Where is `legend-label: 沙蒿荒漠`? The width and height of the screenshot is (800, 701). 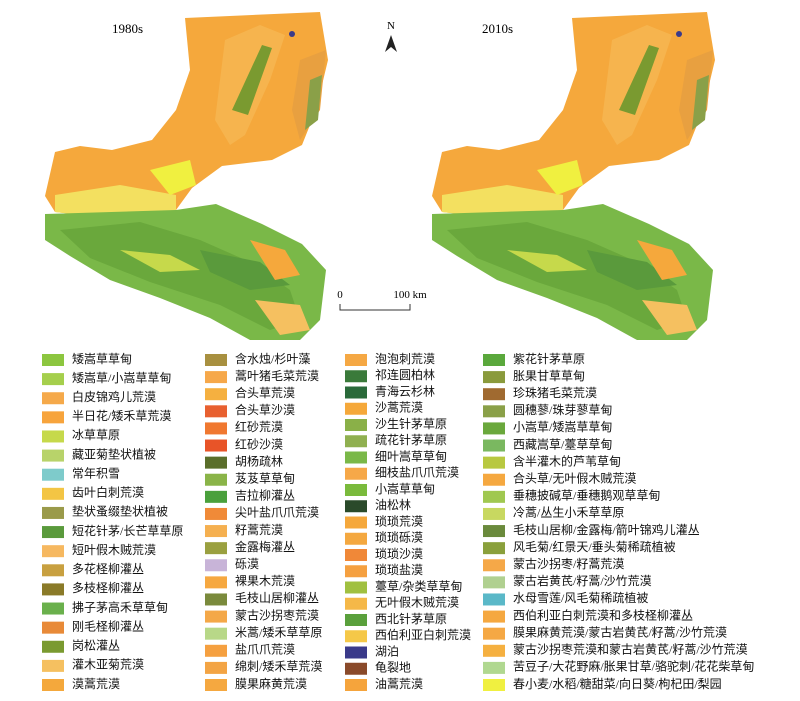 legend-label: 沙蒿荒漠 is located at coordinates (399, 408).